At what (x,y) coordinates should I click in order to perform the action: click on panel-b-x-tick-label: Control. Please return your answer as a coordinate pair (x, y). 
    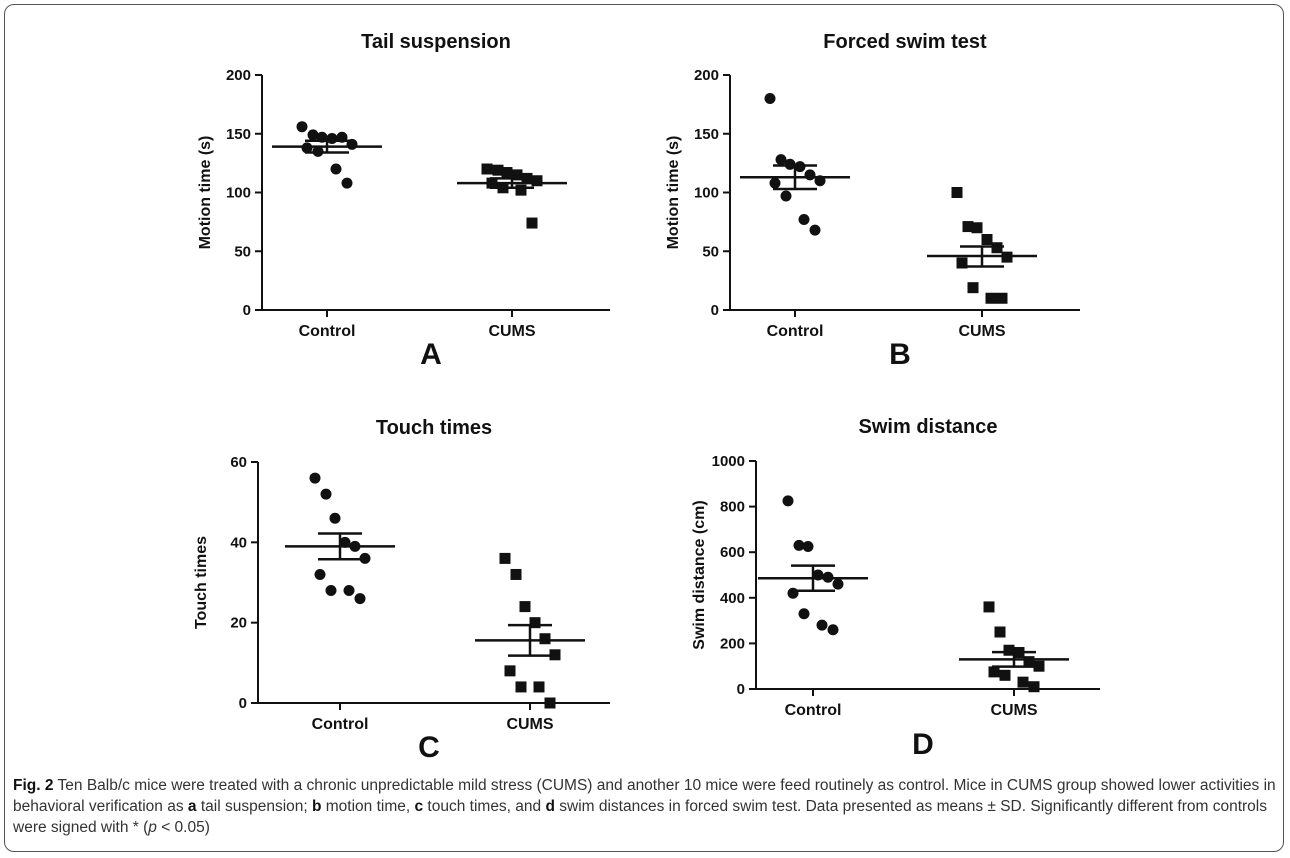
    Looking at the image, I should click on (795, 331).